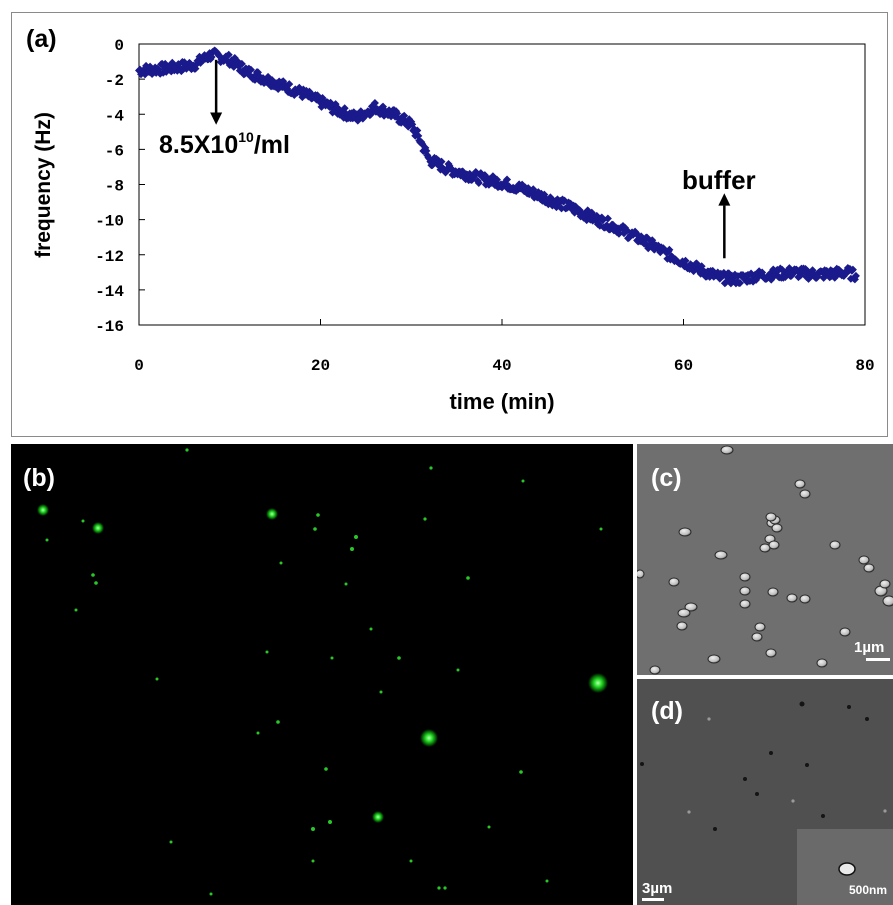 This screenshot has width=893, height=905. What do you see at coordinates (109, 327) in the screenshot?
I see `y-tick-label: -16` at bounding box center [109, 327].